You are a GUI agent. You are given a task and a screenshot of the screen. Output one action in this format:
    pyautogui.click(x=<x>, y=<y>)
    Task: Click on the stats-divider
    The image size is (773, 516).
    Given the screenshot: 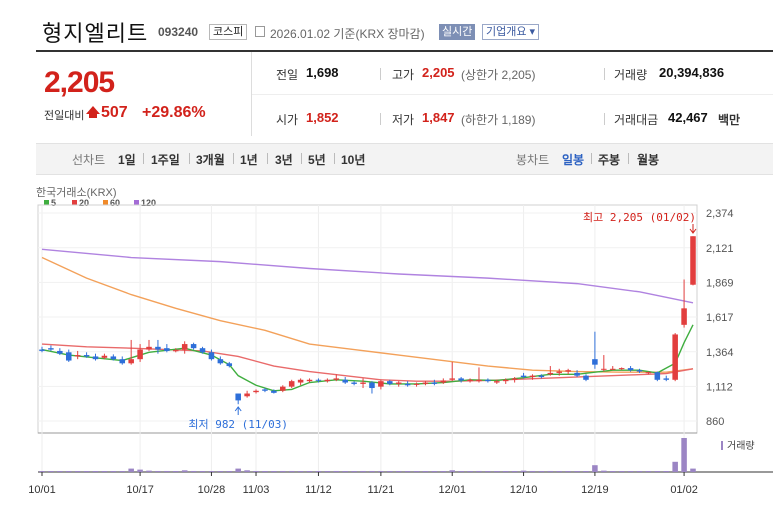 What is the action you would take?
    pyautogui.click(x=512, y=94)
    